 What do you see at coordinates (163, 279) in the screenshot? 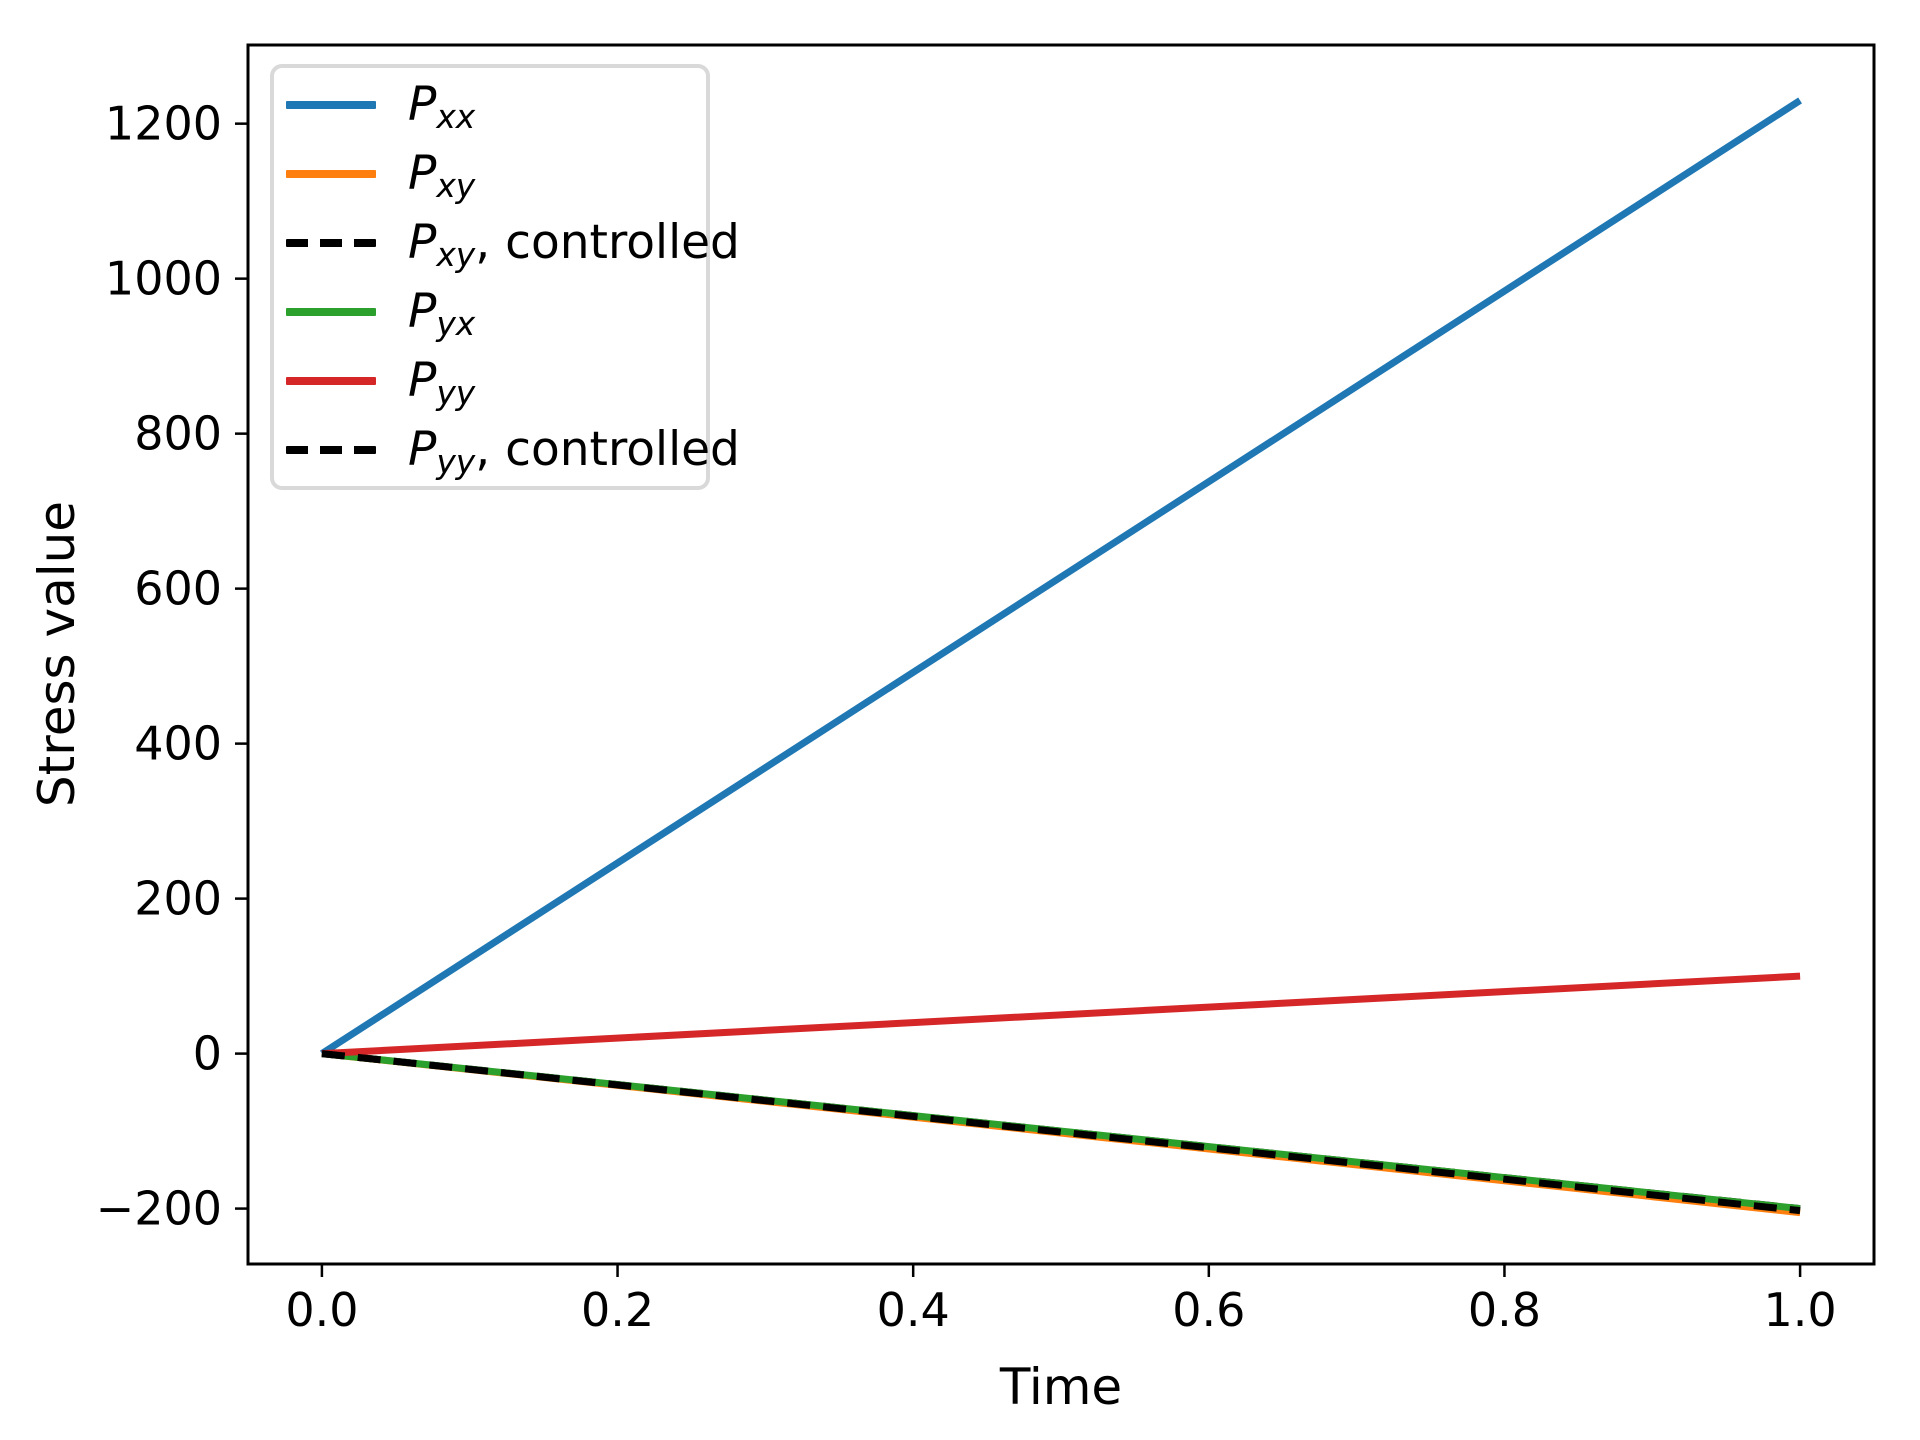
I see `y-tick-label: 1000` at bounding box center [163, 279].